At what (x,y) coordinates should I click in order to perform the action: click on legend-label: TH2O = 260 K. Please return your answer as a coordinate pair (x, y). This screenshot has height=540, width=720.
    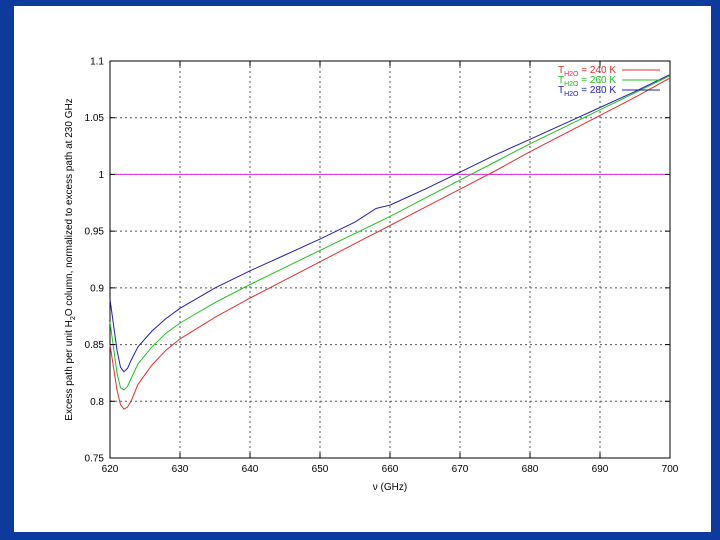
    Looking at the image, I should click on (587, 81).